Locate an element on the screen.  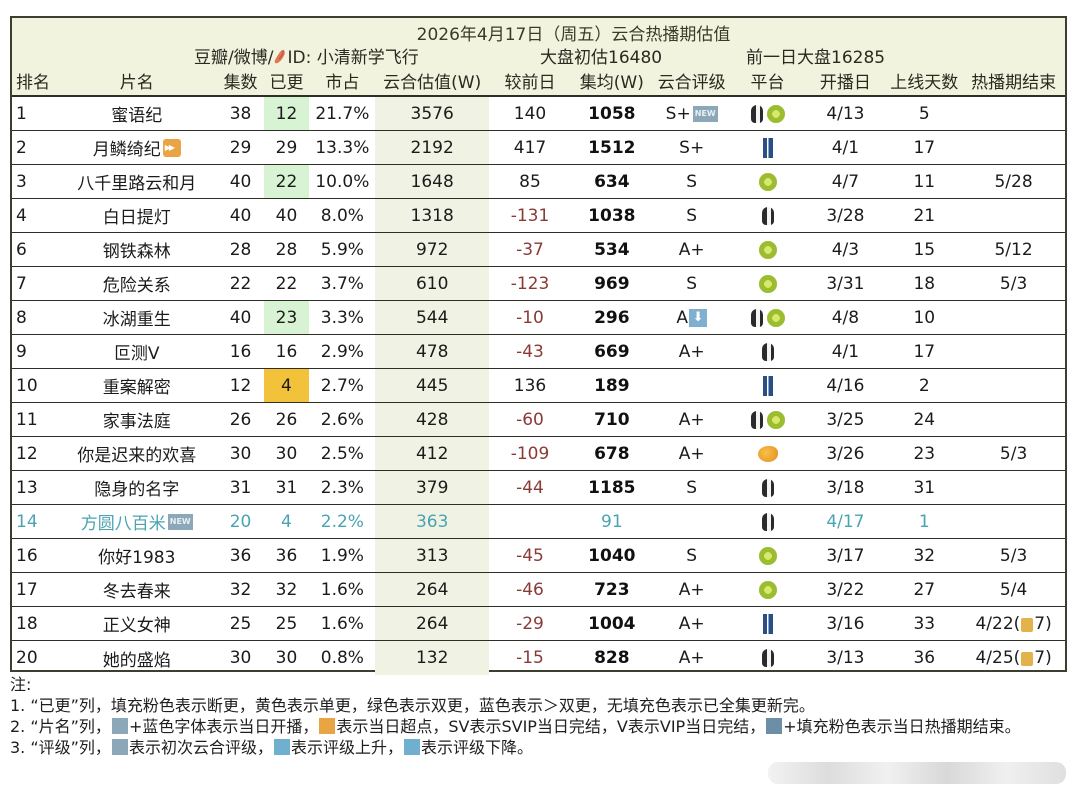
updated-cell: 36 is located at coordinates (286, 555).